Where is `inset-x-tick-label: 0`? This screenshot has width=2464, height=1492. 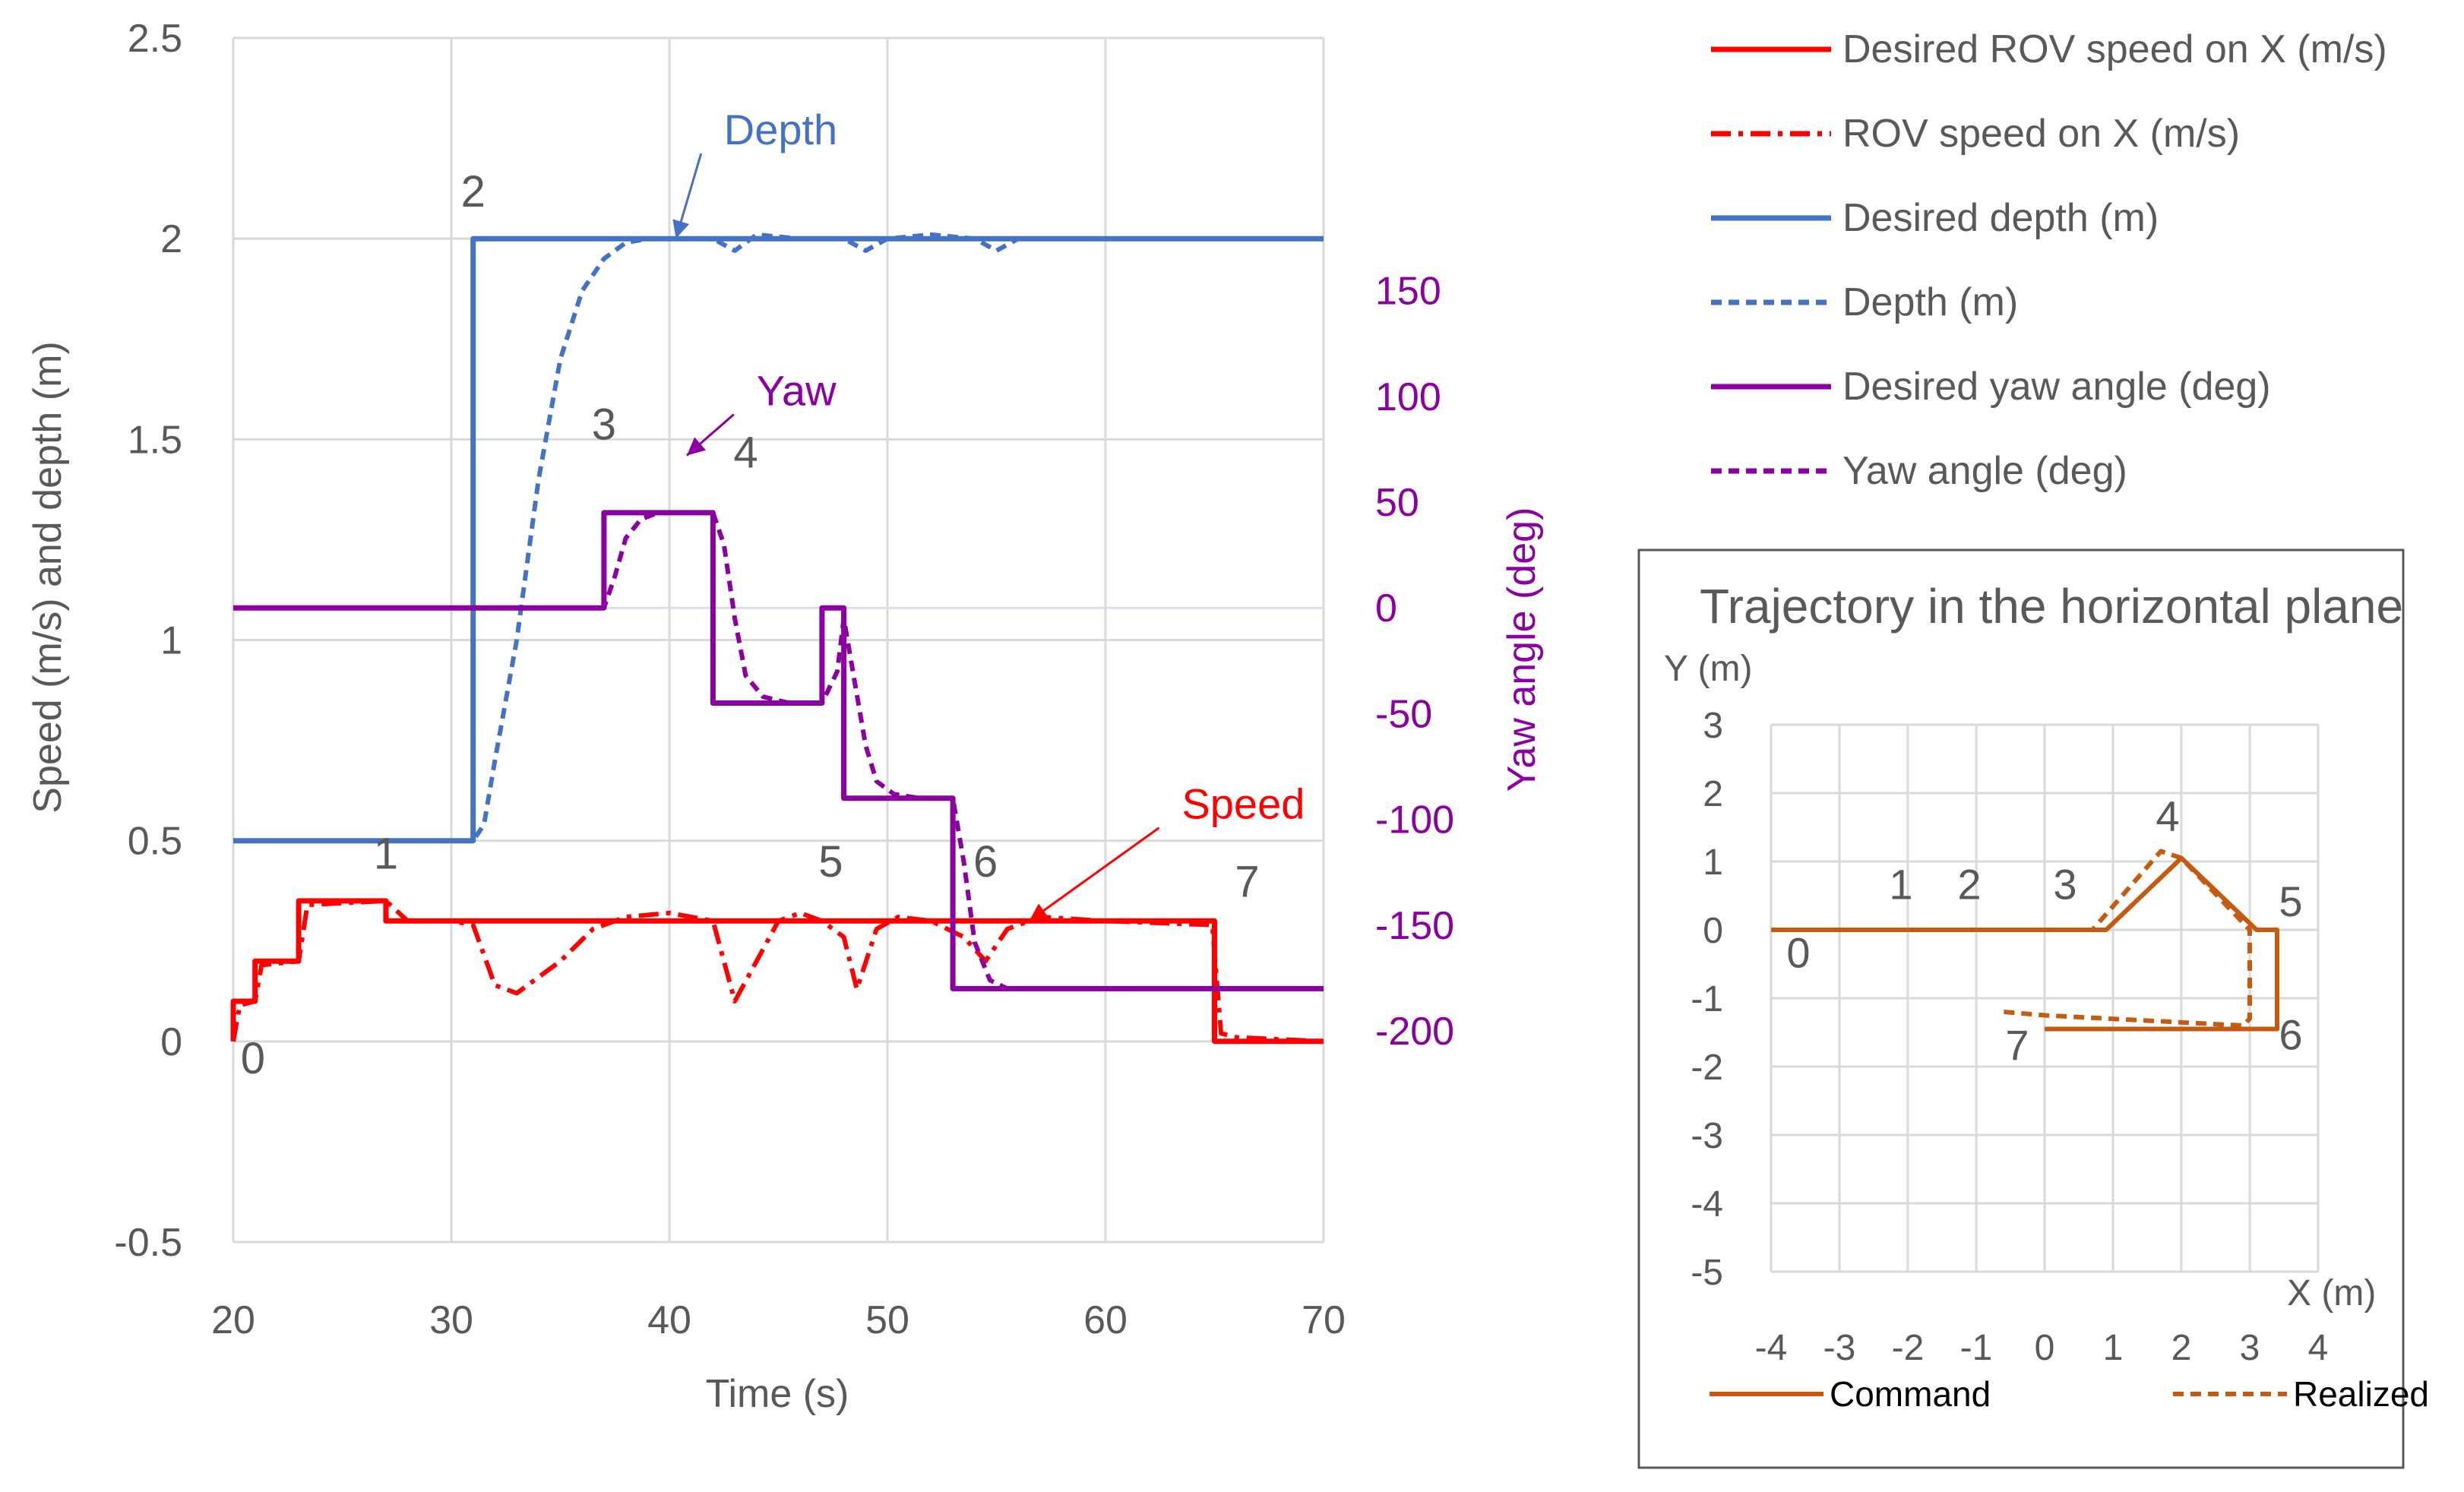 inset-x-tick-label: 0 is located at coordinates (2045, 1348).